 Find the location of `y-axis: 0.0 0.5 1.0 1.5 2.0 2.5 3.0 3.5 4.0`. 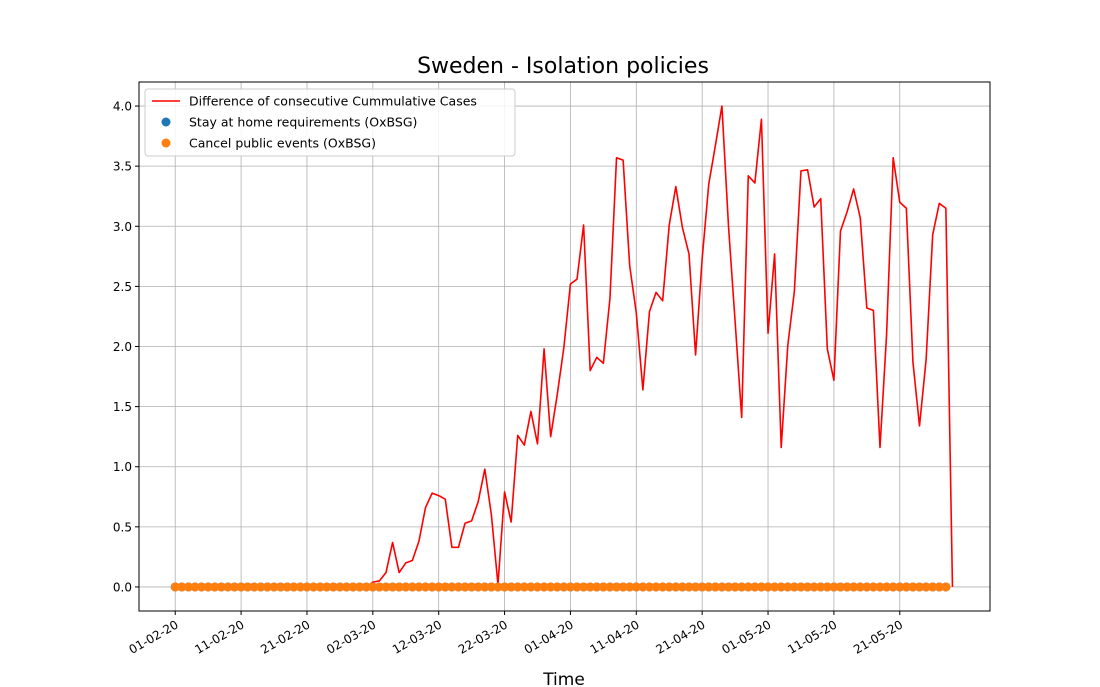

y-axis: 0.0 0.5 1.0 1.5 2.0 2.5 3.0 3.5 4.0 is located at coordinates (126, 347).